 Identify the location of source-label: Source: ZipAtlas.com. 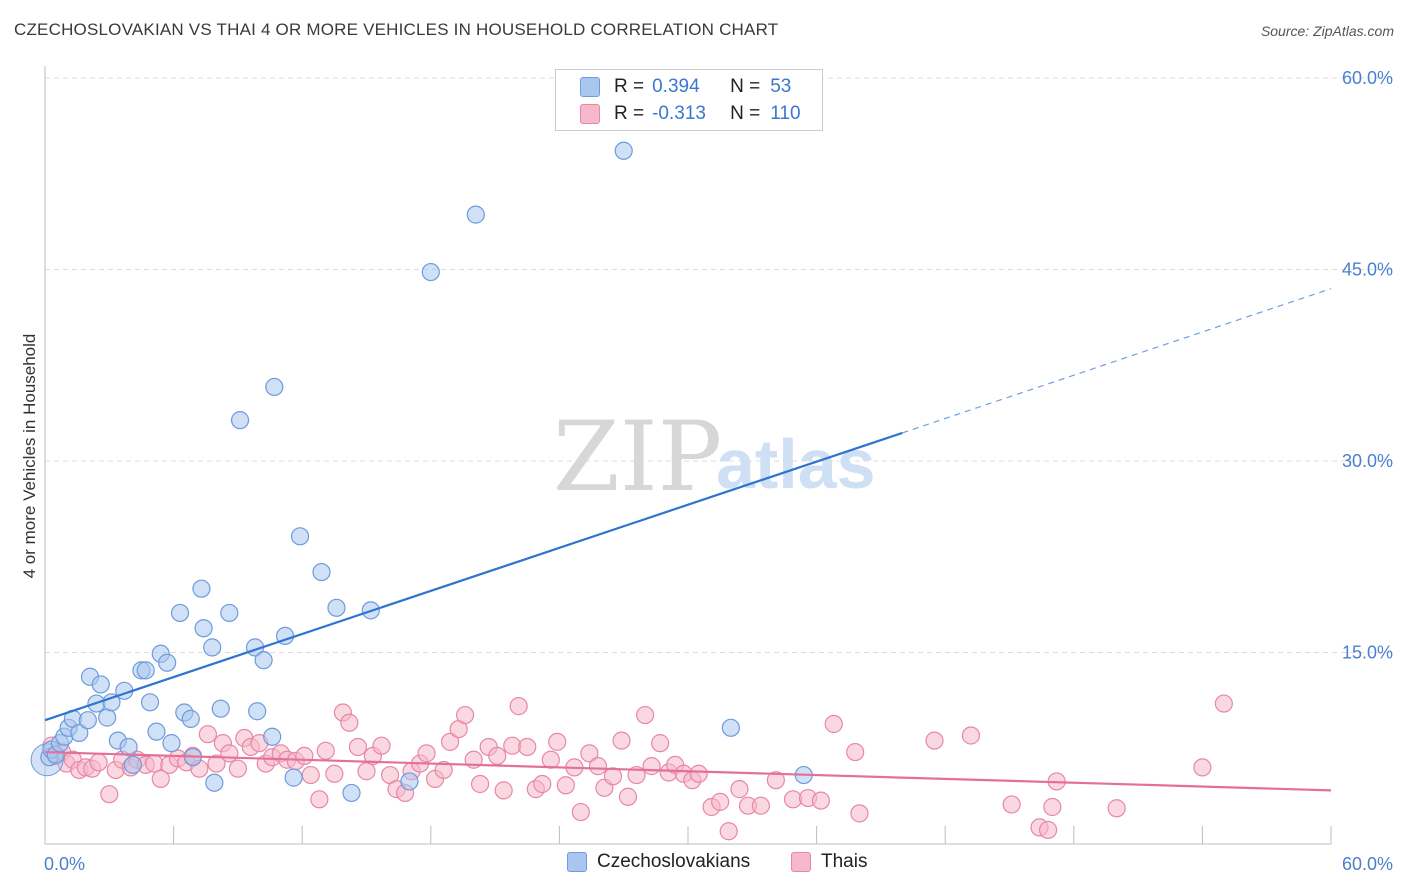
(1327, 31).